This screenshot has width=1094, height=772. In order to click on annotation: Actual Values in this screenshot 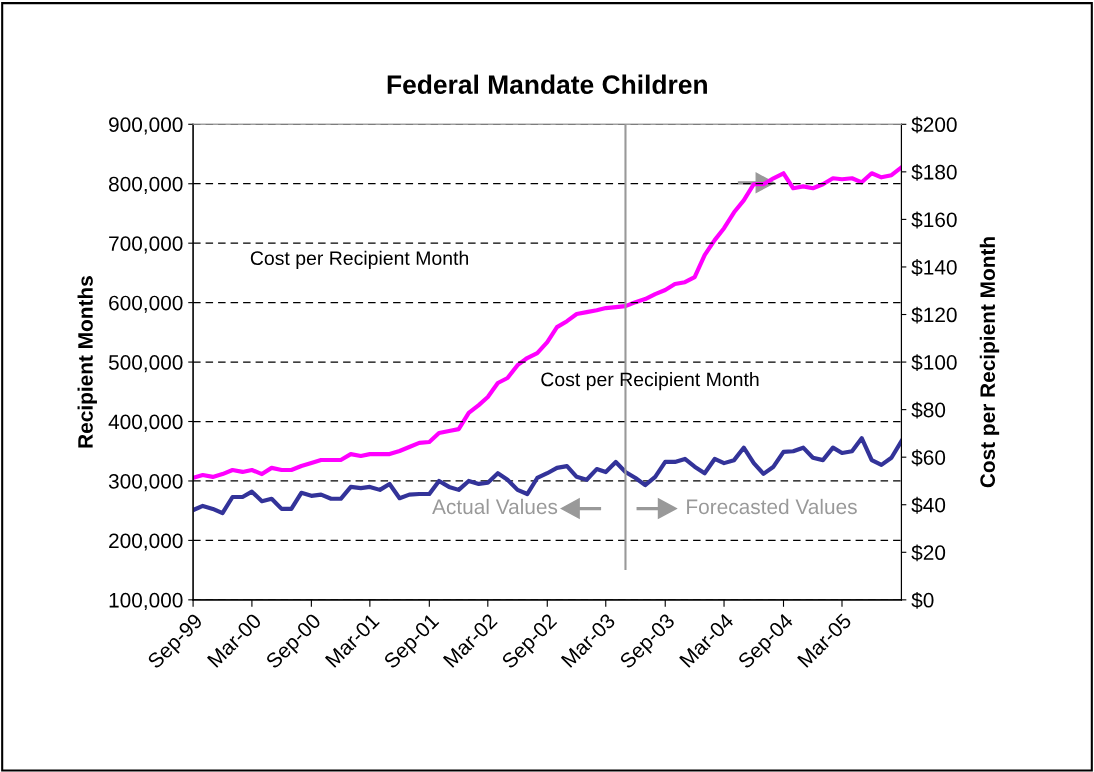, I will do `click(495, 506)`.